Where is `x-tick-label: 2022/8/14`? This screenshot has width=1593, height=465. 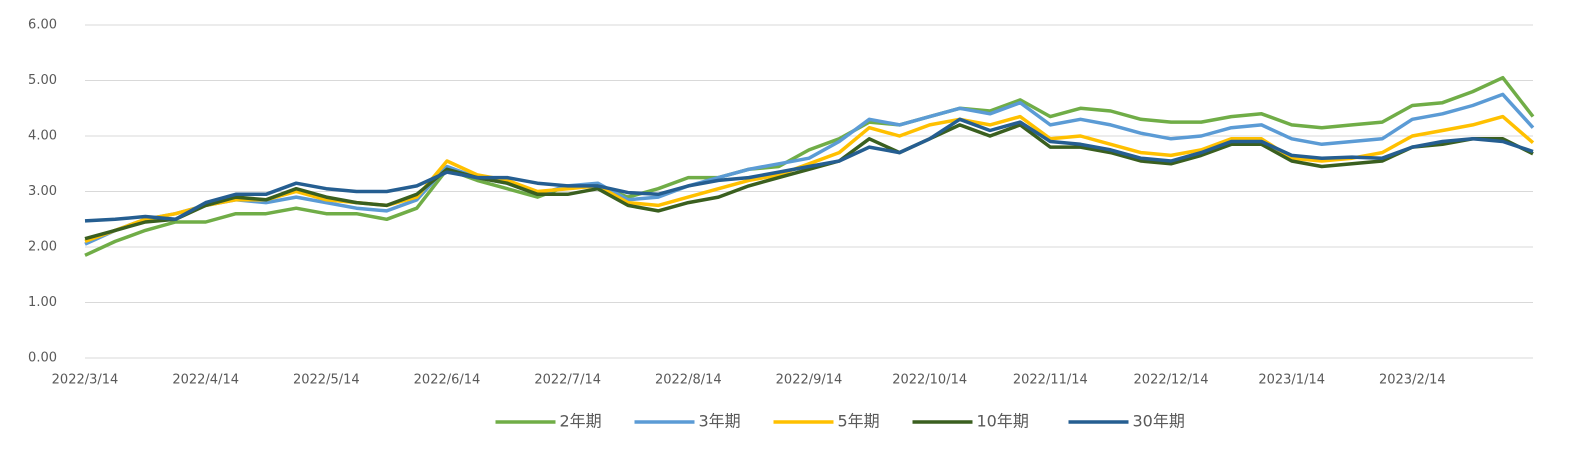 x-tick-label: 2022/8/14 is located at coordinates (688, 380).